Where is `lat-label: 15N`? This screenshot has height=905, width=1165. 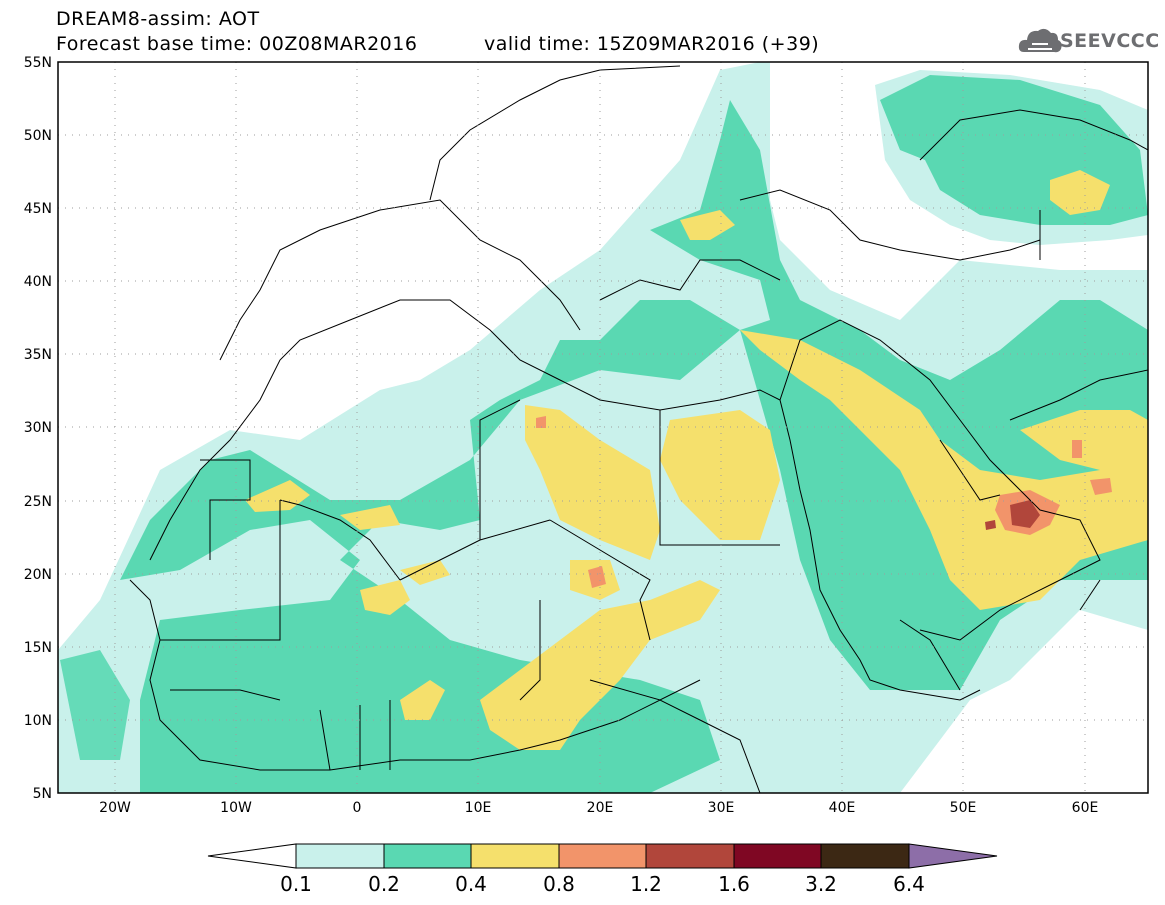
lat-label: 15N is located at coordinates (38, 648).